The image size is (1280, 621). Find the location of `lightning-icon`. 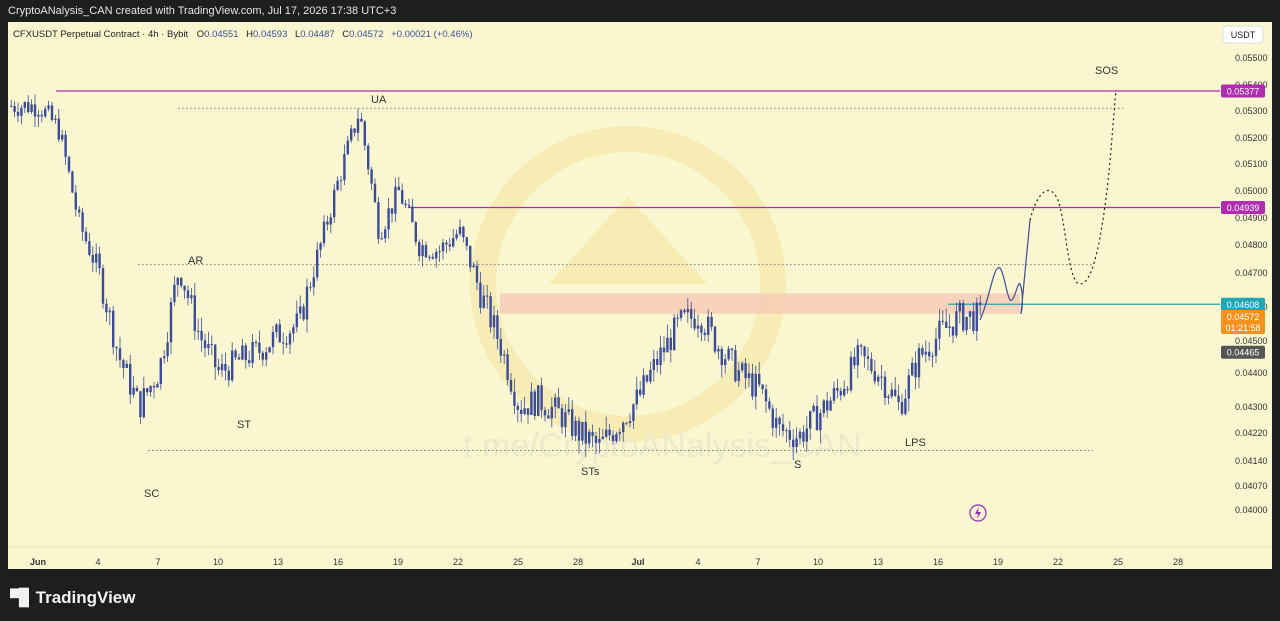

lightning-icon is located at coordinates (978, 513).